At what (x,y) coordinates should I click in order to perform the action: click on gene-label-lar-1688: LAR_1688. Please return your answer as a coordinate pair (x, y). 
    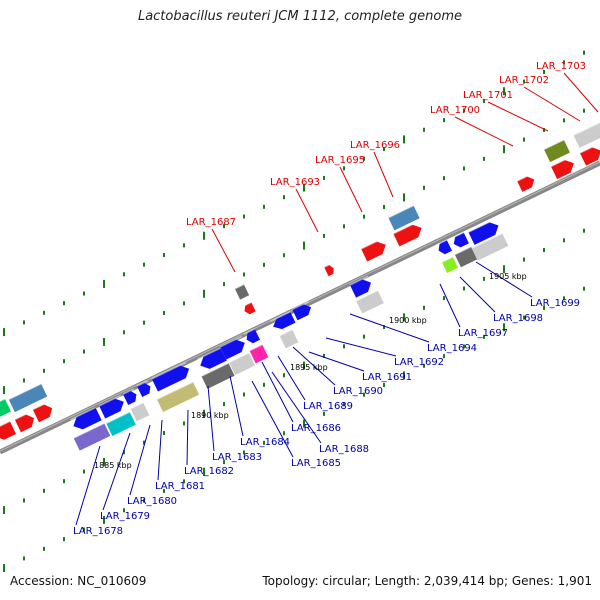
    Looking at the image, I should click on (344, 449).